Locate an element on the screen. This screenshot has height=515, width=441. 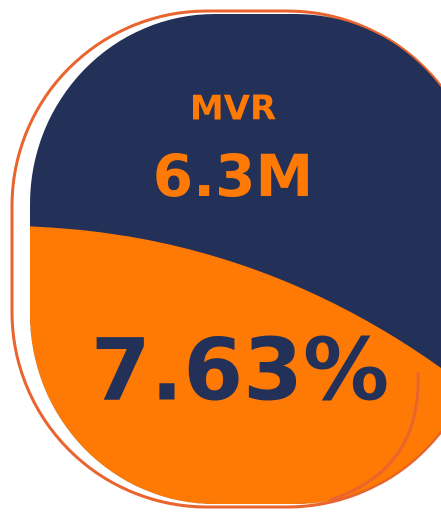
card-label: MVR is located at coordinates (233, 109).